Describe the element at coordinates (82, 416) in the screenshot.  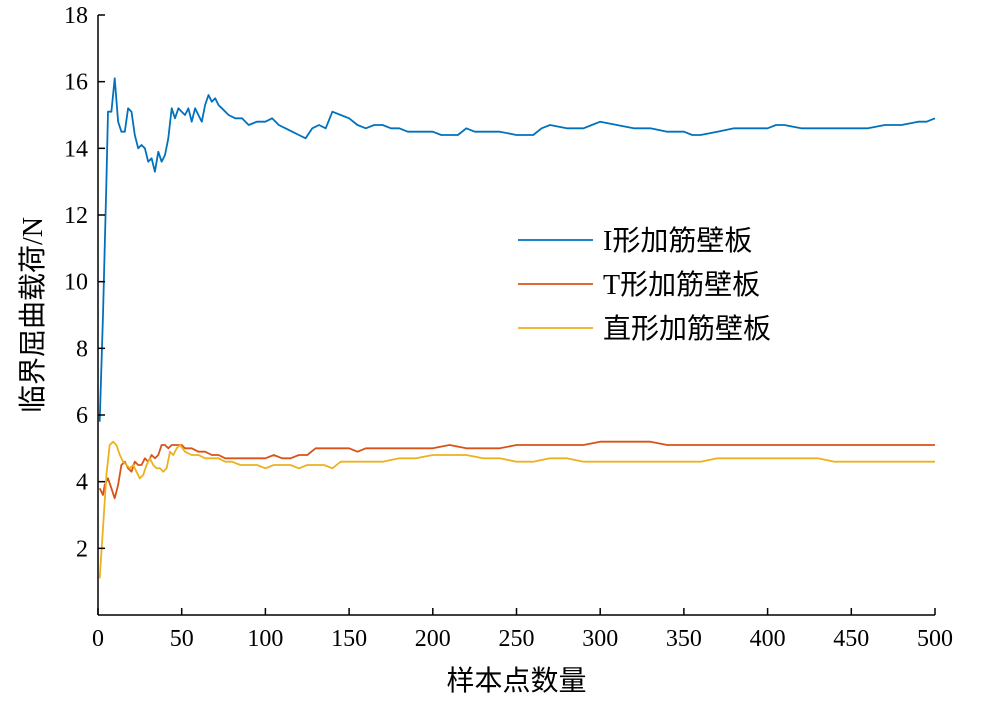
I see `y-tick-label: 6` at that location.